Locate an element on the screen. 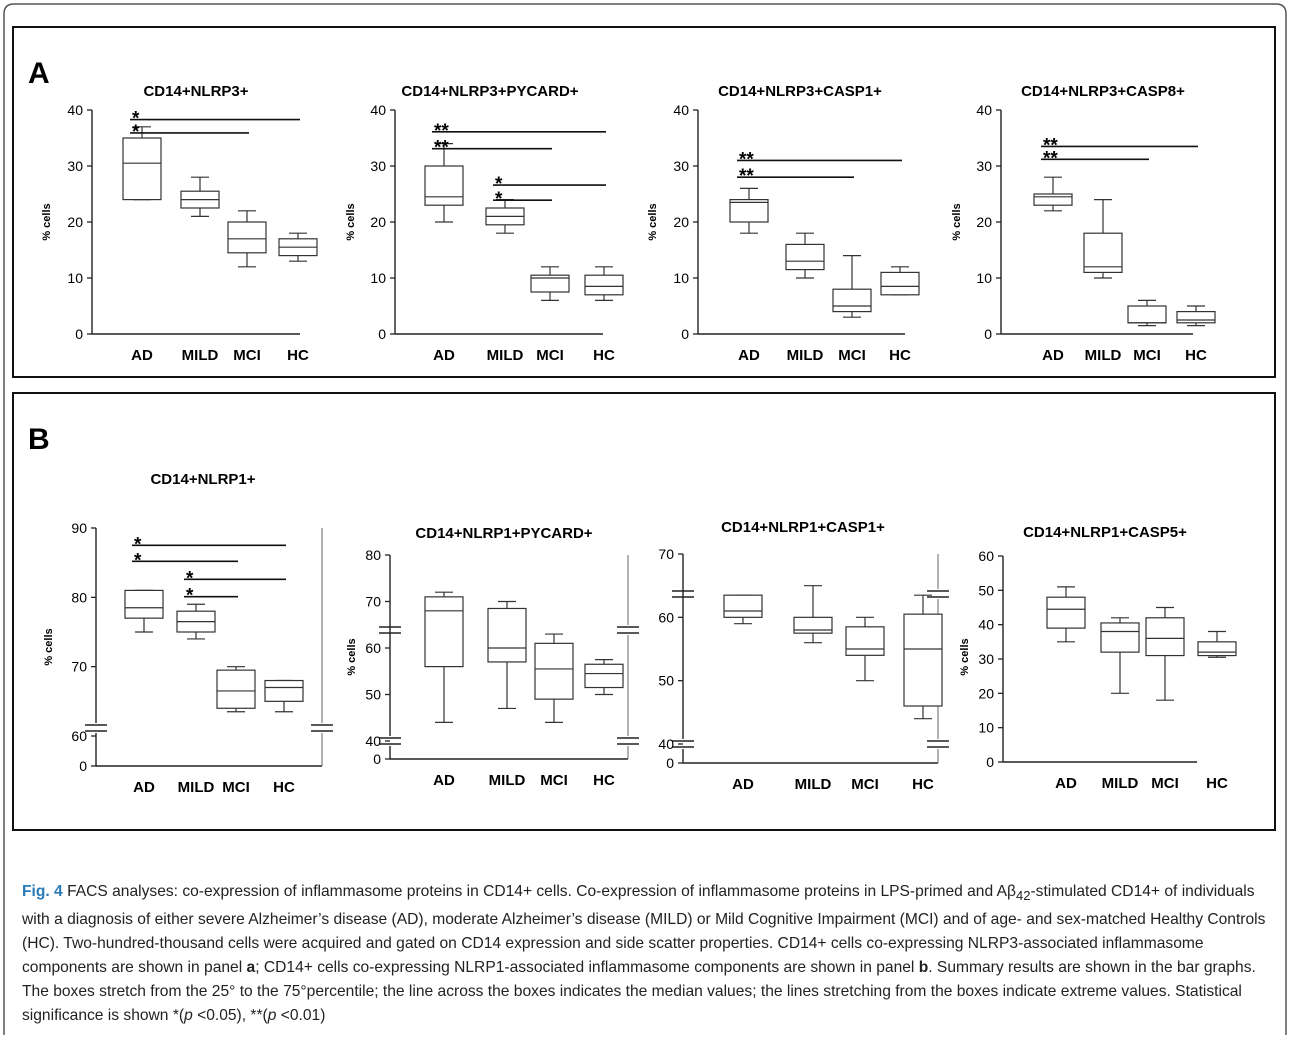  panel-a-label: A is located at coordinates (39, 73).